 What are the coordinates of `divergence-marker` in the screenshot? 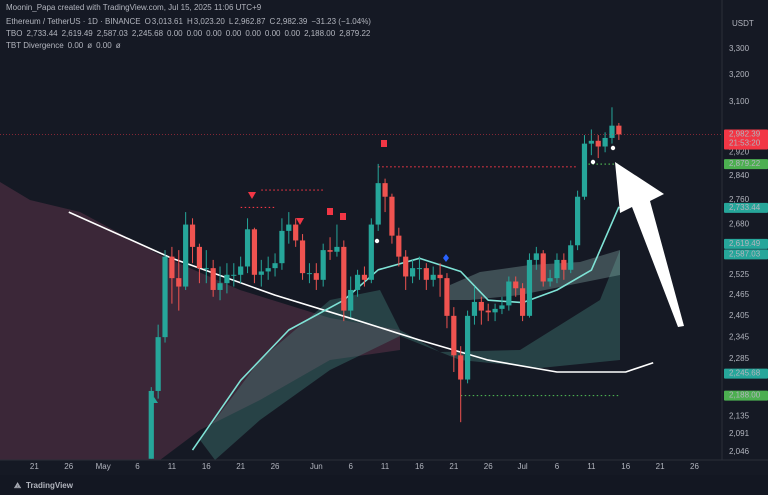 It's located at (446, 258).